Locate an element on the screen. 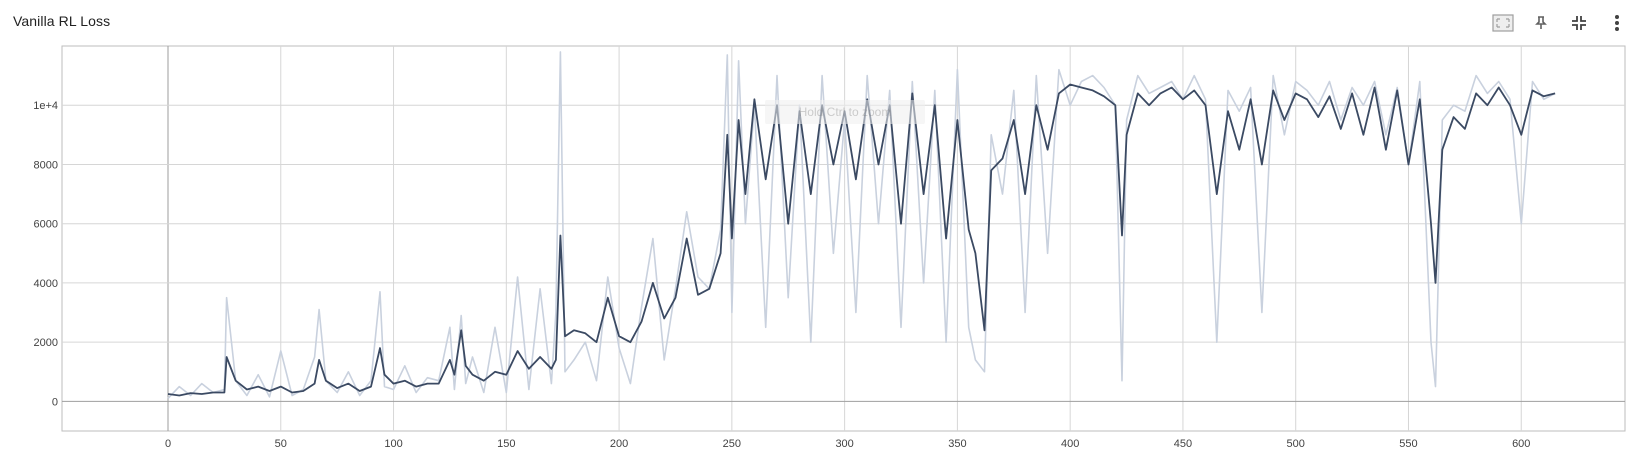 The image size is (1645, 472). more-button is located at coordinates (1617, 23).